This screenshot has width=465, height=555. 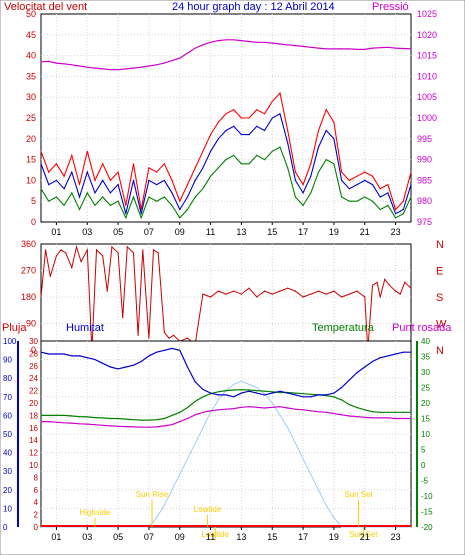 I want to click on temperature-tick-label: 40, so click(x=425, y=341).